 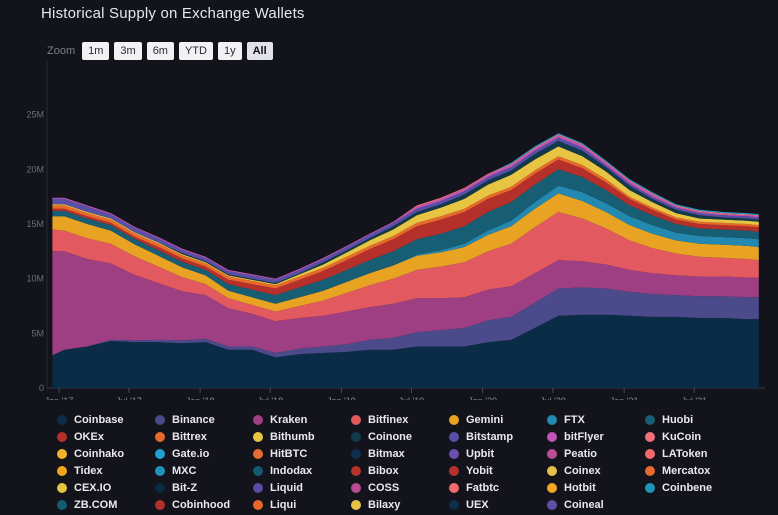 What do you see at coordinates (405, 322) in the screenshot?
I see `area-binance` at bounding box center [405, 322].